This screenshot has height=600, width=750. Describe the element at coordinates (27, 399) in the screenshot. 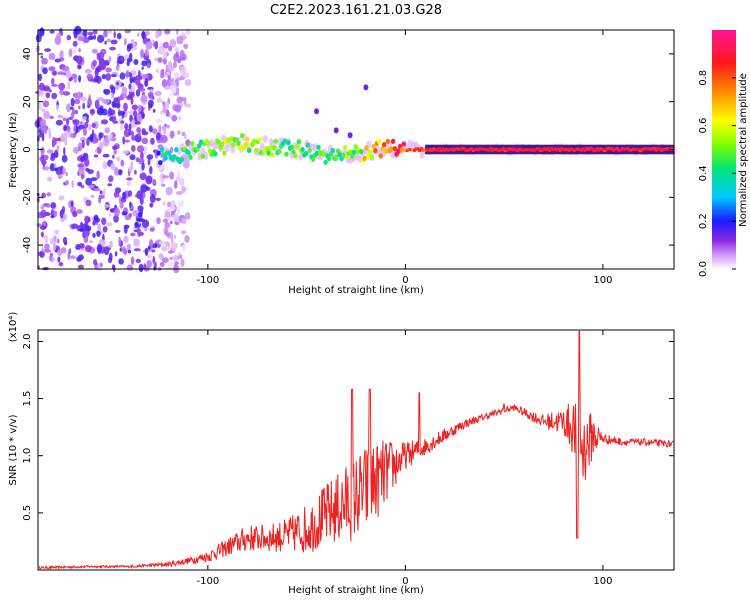

I see `snr-ytick-label: 1.5` at that location.